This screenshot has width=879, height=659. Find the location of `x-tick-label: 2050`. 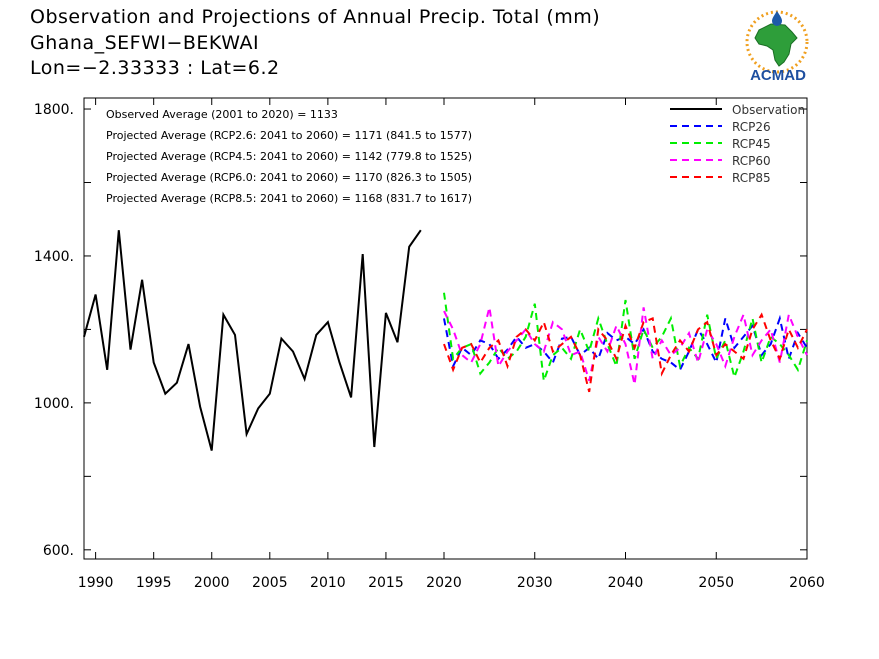

x-tick-label: 2050 is located at coordinates (716, 583).